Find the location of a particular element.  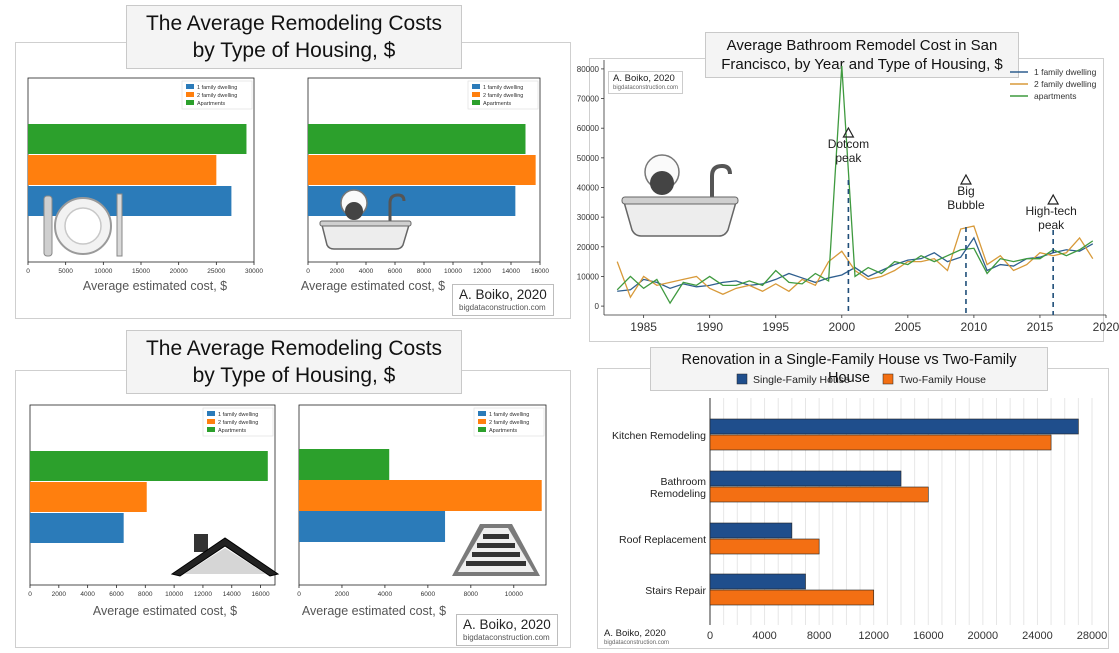

legend-entry: apartments is located at coordinates (1055, 96).